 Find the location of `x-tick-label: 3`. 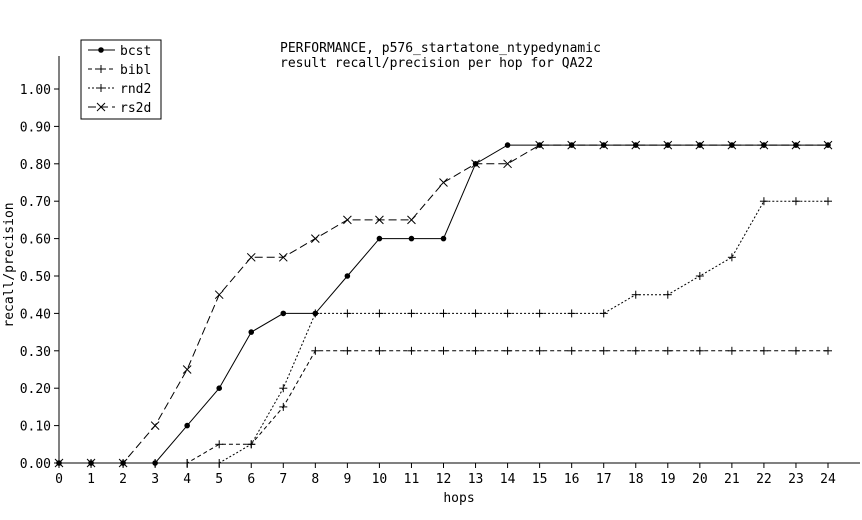

x-tick-label: 3 is located at coordinates (155, 479).